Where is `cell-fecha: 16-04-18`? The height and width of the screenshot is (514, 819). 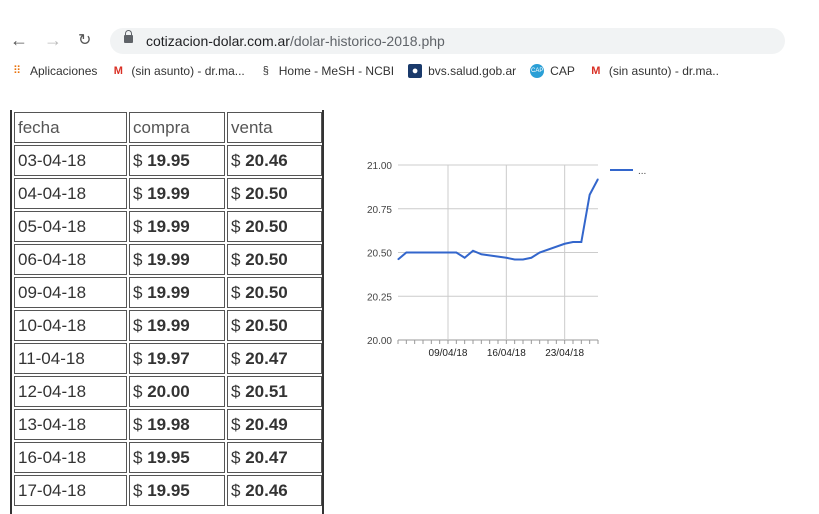 cell-fecha: 16-04-18 is located at coordinates (70, 457).